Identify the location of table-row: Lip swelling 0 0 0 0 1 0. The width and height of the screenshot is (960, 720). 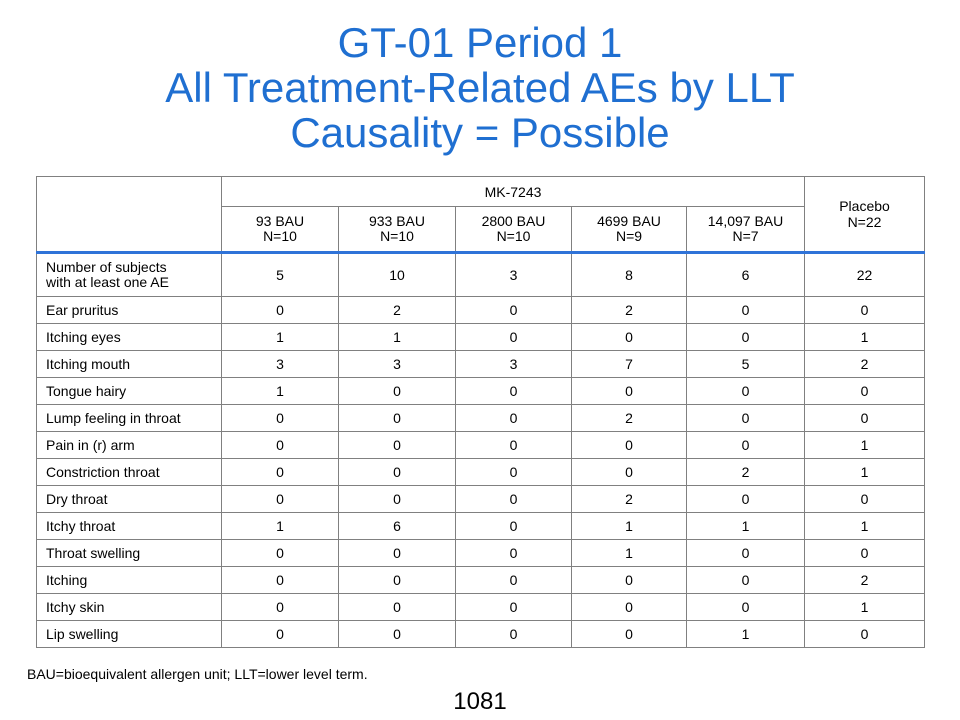
(480, 634).